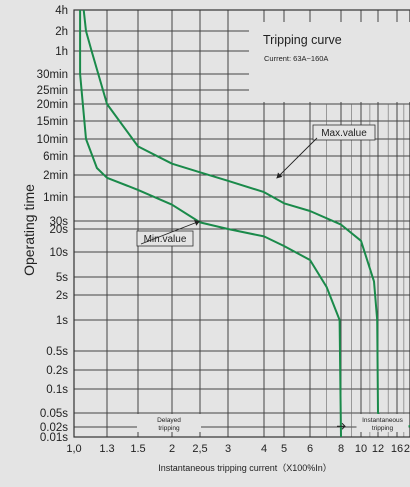 The width and height of the screenshot is (410, 487). I want to click on min-value-callout-text: Min.value, so click(165, 239).